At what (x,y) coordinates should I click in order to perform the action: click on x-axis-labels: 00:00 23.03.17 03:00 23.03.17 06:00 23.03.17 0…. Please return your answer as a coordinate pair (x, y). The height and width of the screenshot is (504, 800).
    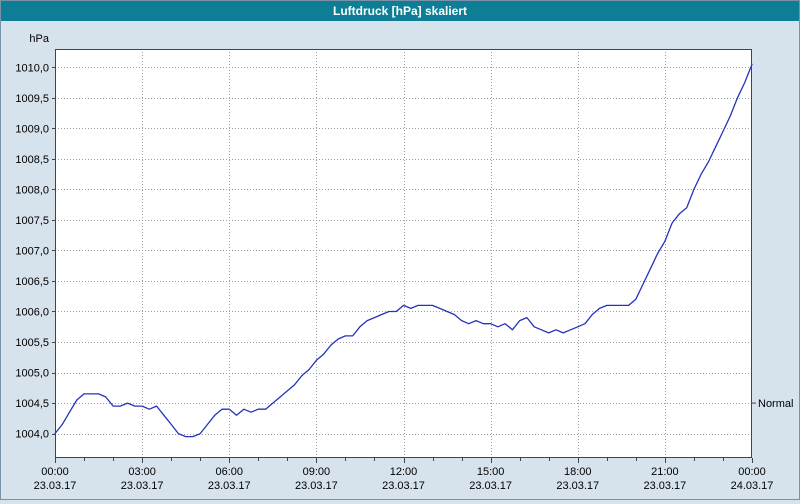
    Looking at the image, I should click on (404, 479).